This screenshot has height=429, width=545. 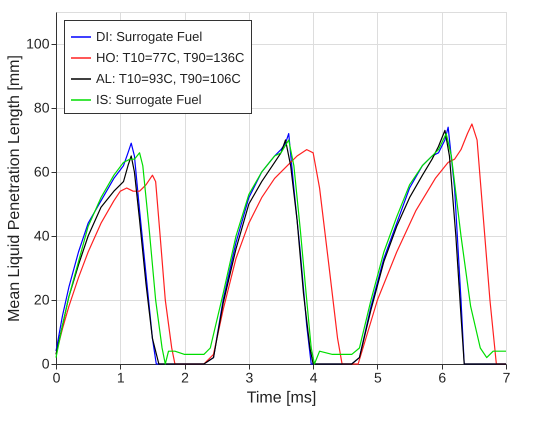 I want to click on x-tick-label: 2, so click(x=185, y=378).